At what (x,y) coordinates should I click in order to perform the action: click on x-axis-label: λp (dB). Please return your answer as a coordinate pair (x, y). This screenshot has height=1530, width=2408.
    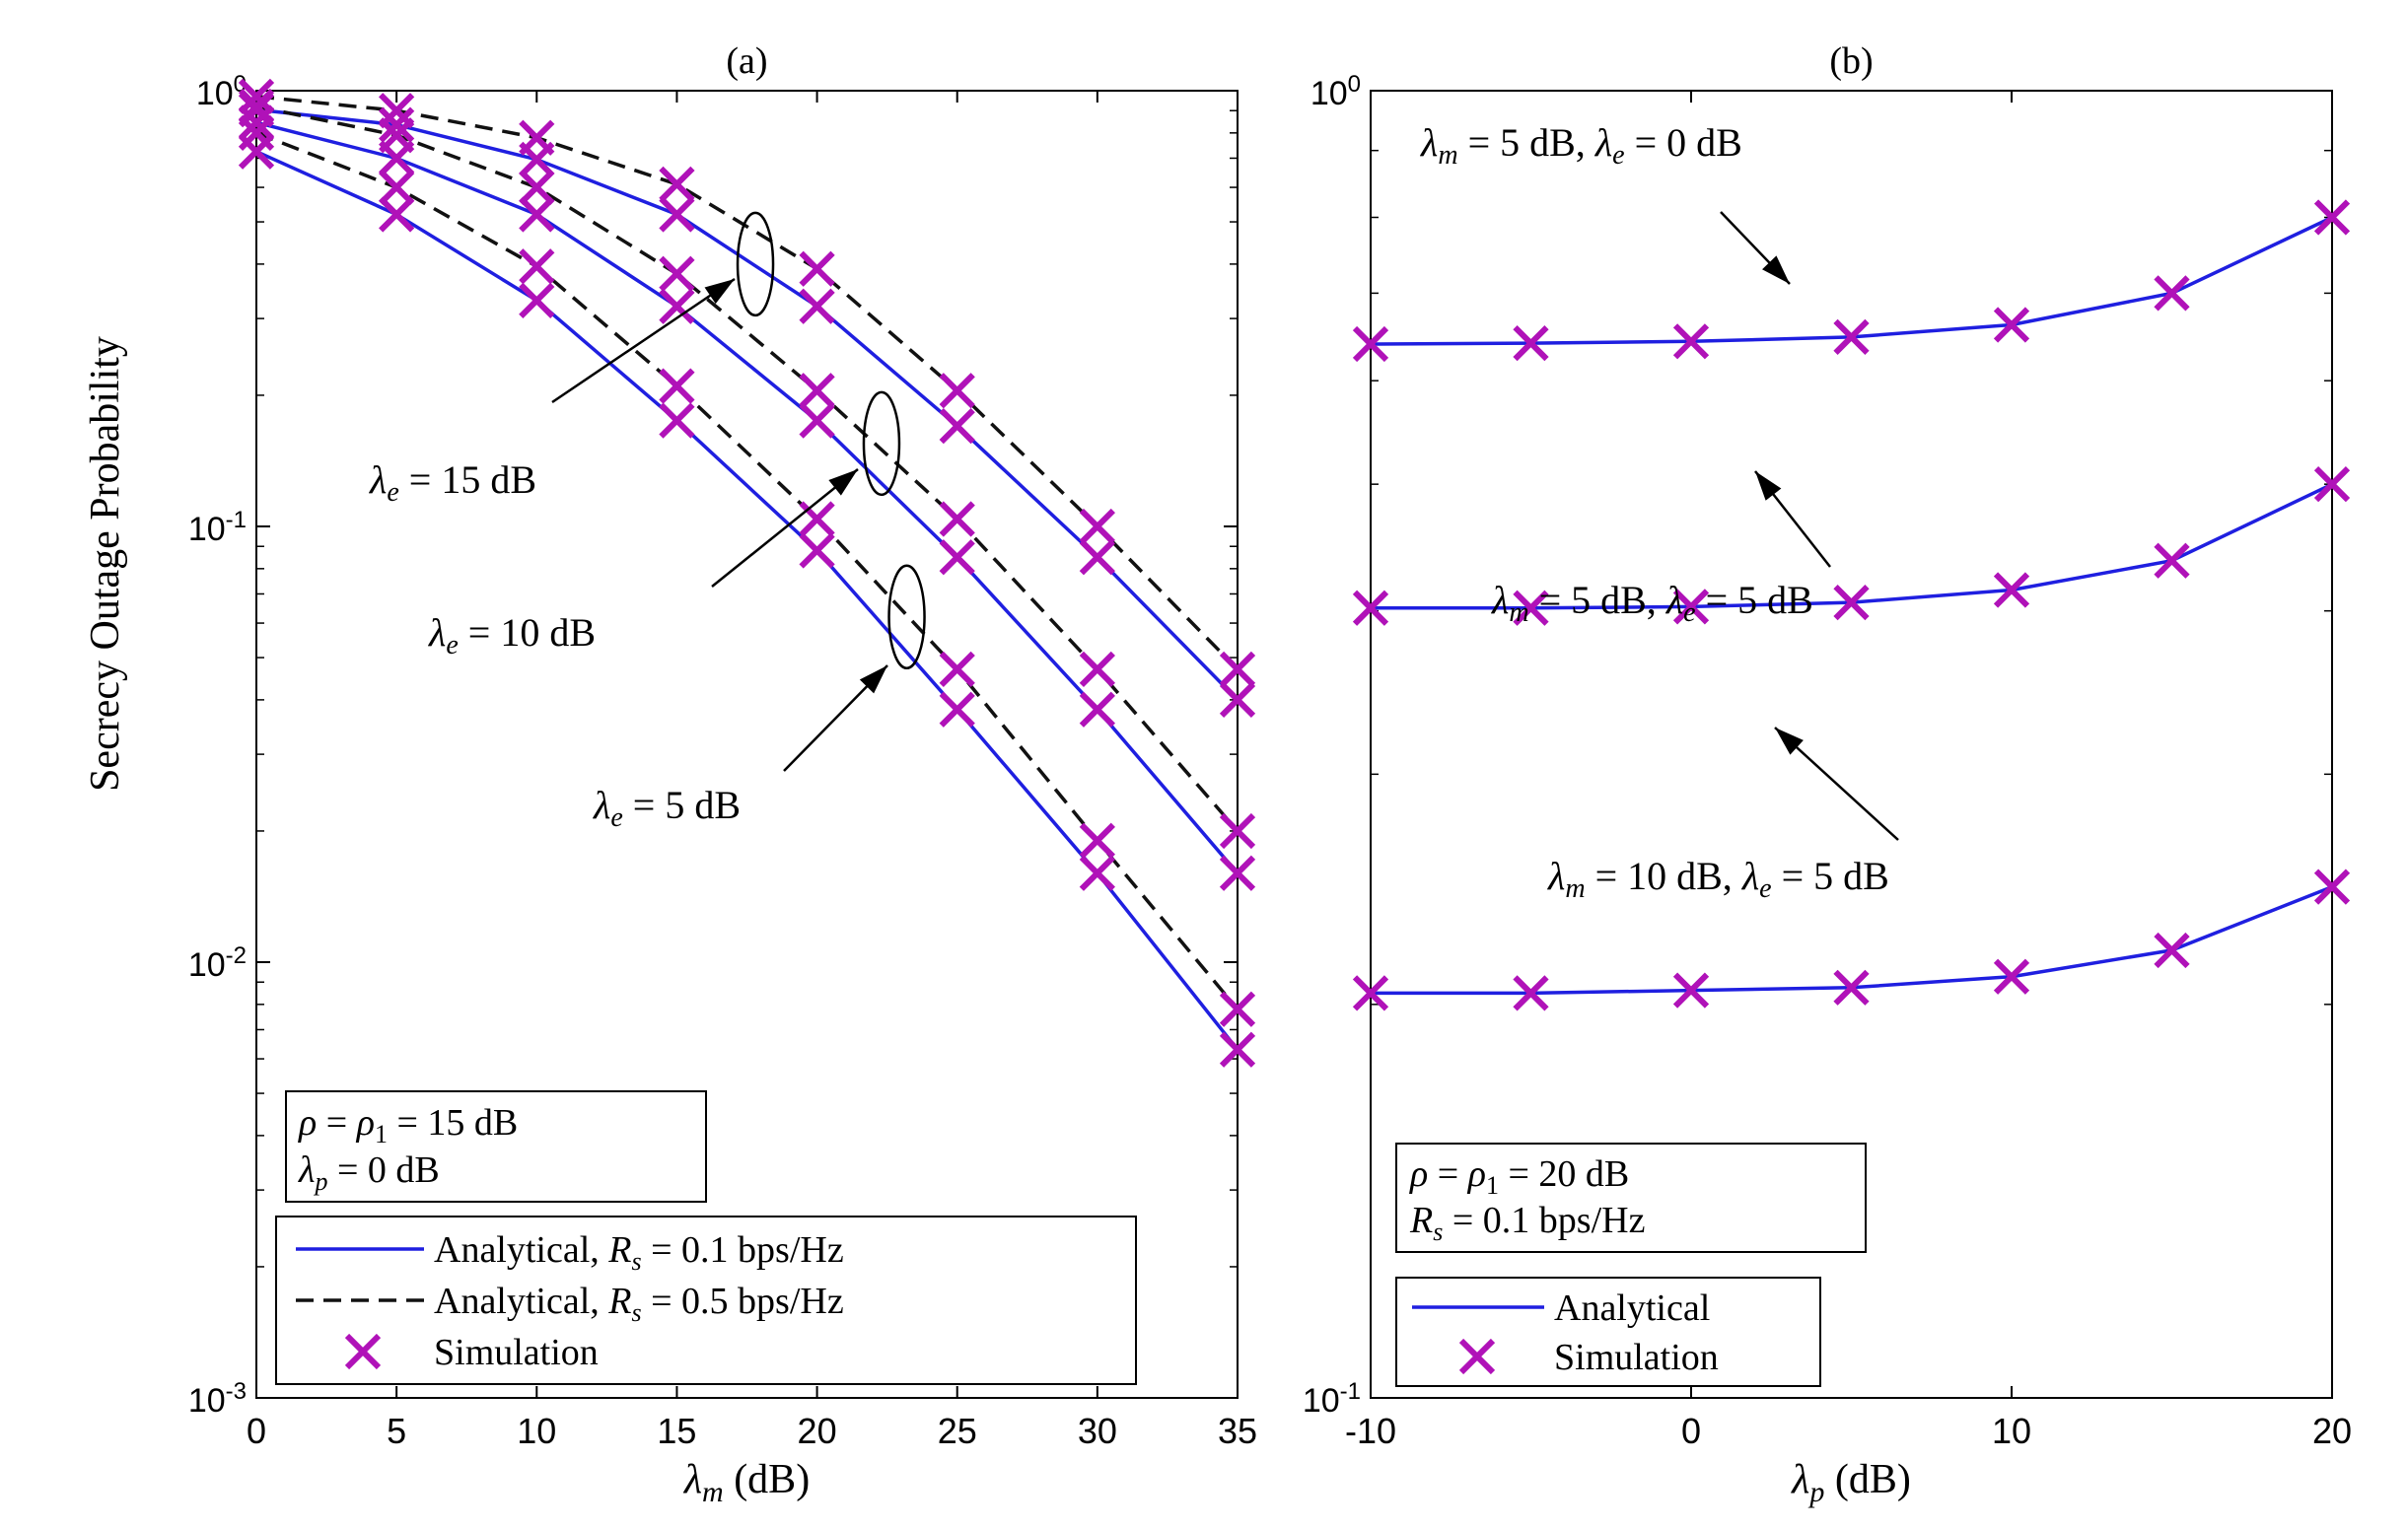
    Looking at the image, I should click on (1850, 1482).